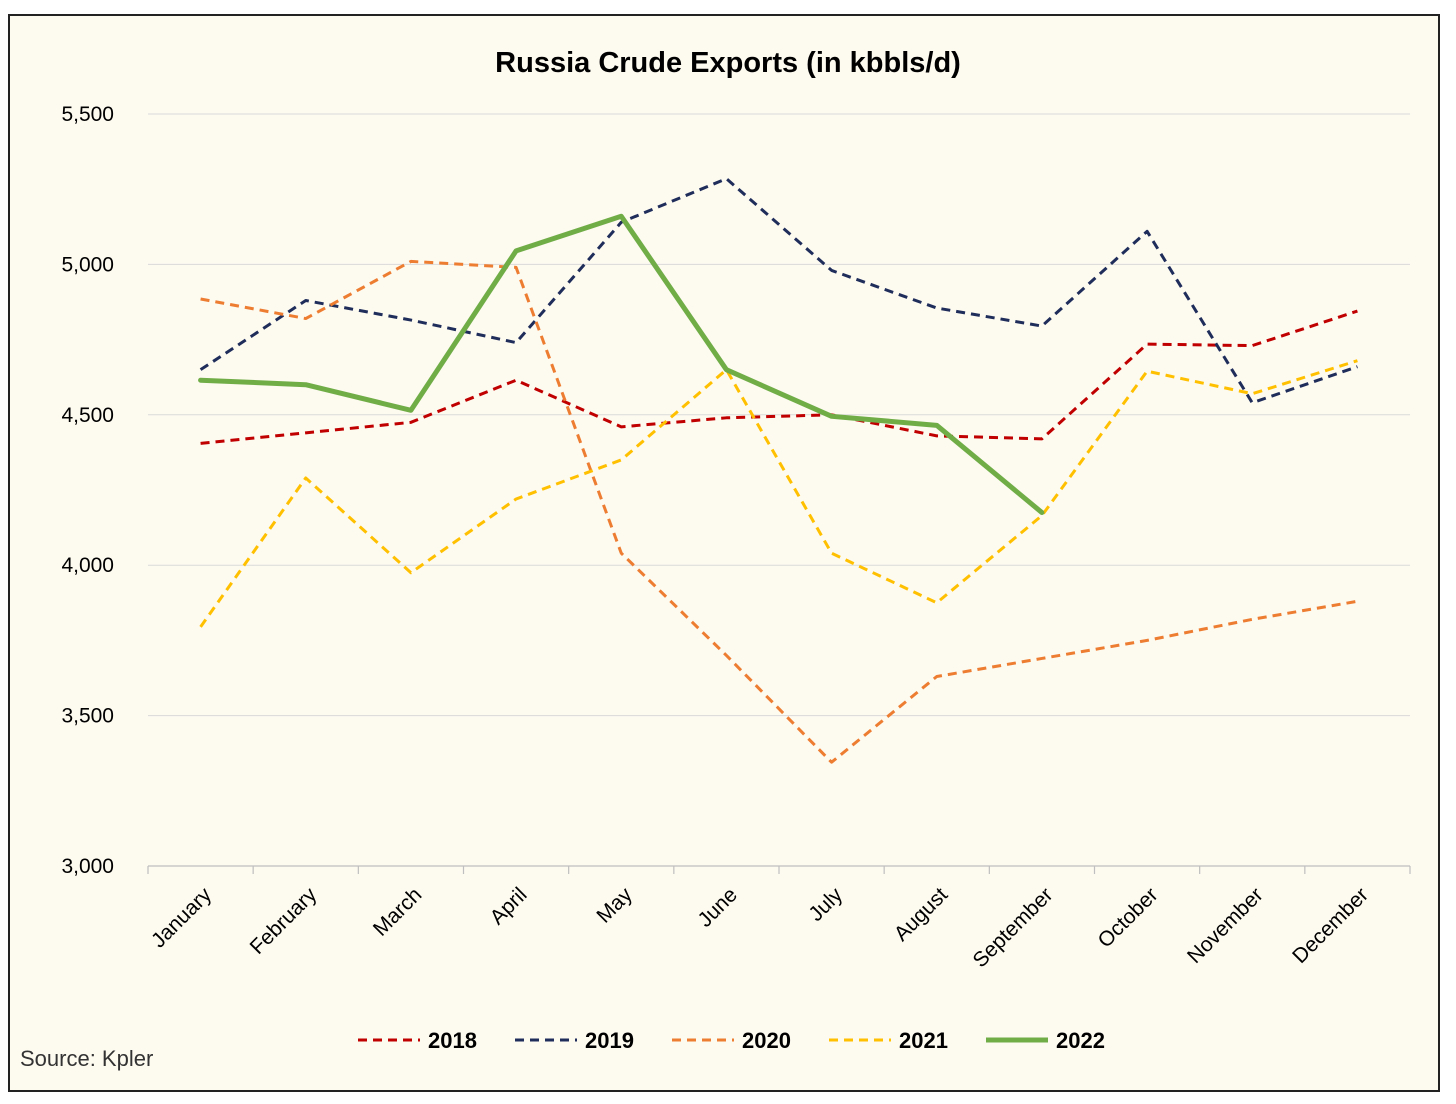  Describe the element at coordinates (284, 921) in the screenshot. I see `x-tick-label: February` at that location.